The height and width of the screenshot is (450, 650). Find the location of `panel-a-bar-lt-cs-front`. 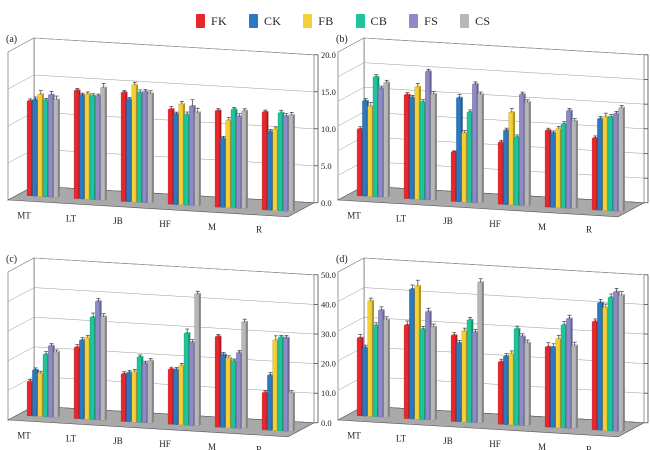

panel-a-bar-lt-cs-front is located at coordinates (103, 144).